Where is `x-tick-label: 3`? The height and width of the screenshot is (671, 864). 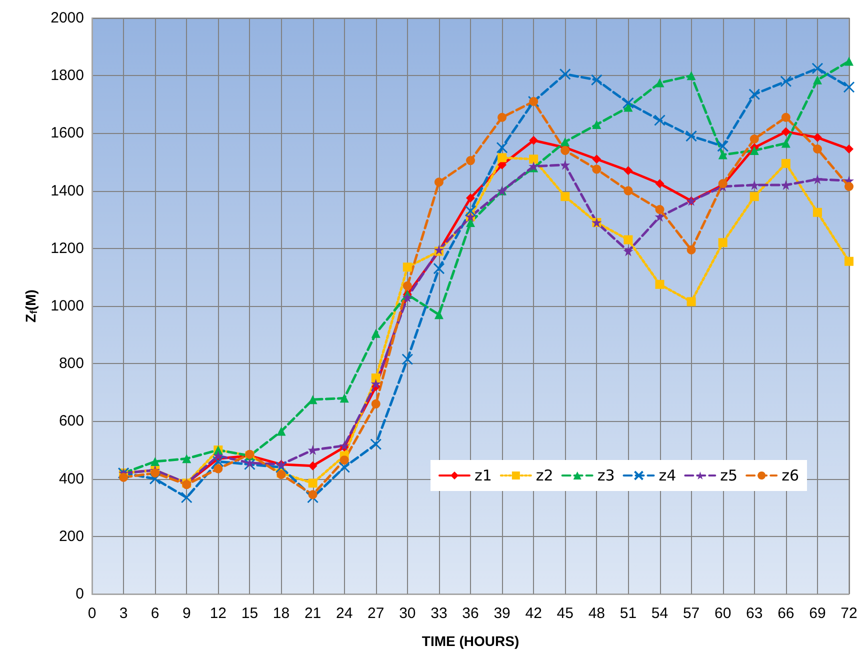
x-tick-label: 3 is located at coordinates (123, 613).